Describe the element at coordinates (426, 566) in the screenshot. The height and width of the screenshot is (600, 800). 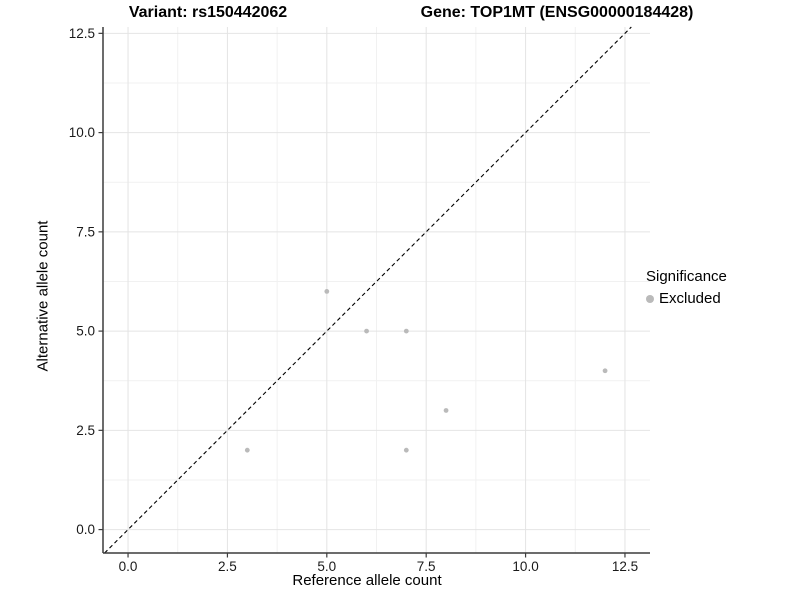
I see `x-tick-label: 7.5` at that location.